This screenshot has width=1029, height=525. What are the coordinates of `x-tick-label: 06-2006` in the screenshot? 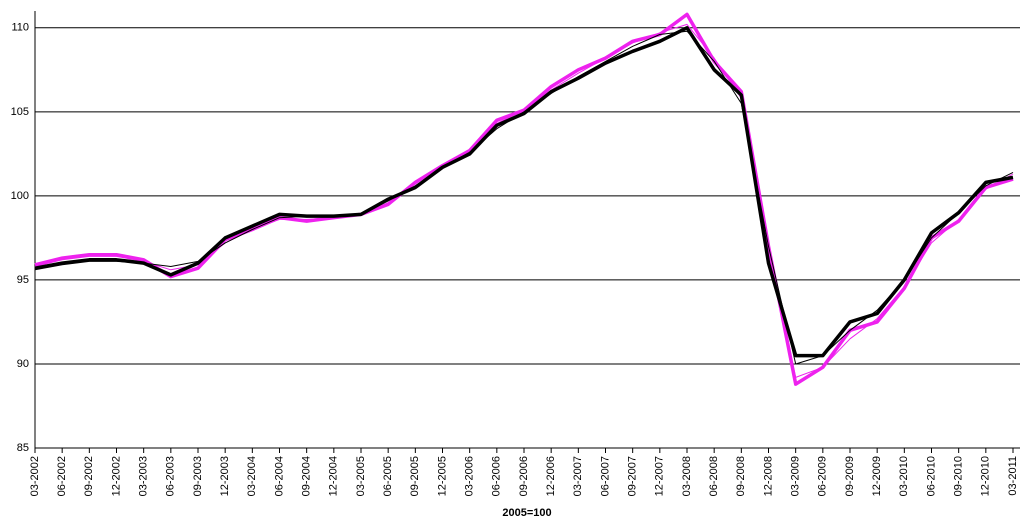 It's located at (497, 476).